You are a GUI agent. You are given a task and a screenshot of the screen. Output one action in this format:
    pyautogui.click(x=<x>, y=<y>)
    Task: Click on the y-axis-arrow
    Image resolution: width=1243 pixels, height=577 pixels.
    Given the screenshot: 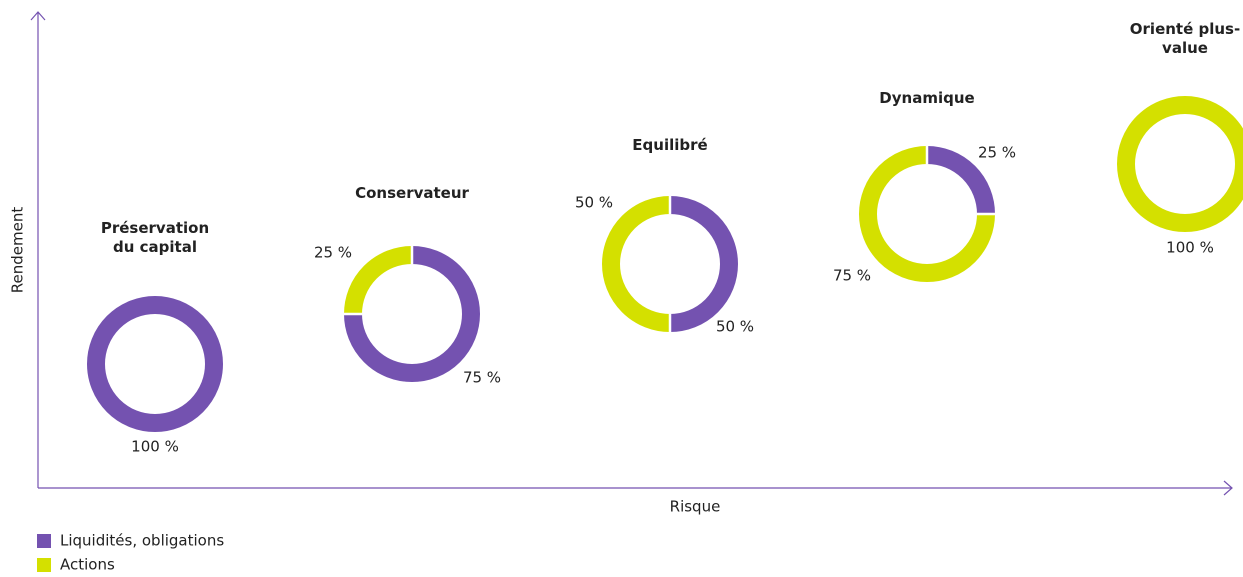 What is the action you would take?
    pyautogui.click(x=38, y=16)
    